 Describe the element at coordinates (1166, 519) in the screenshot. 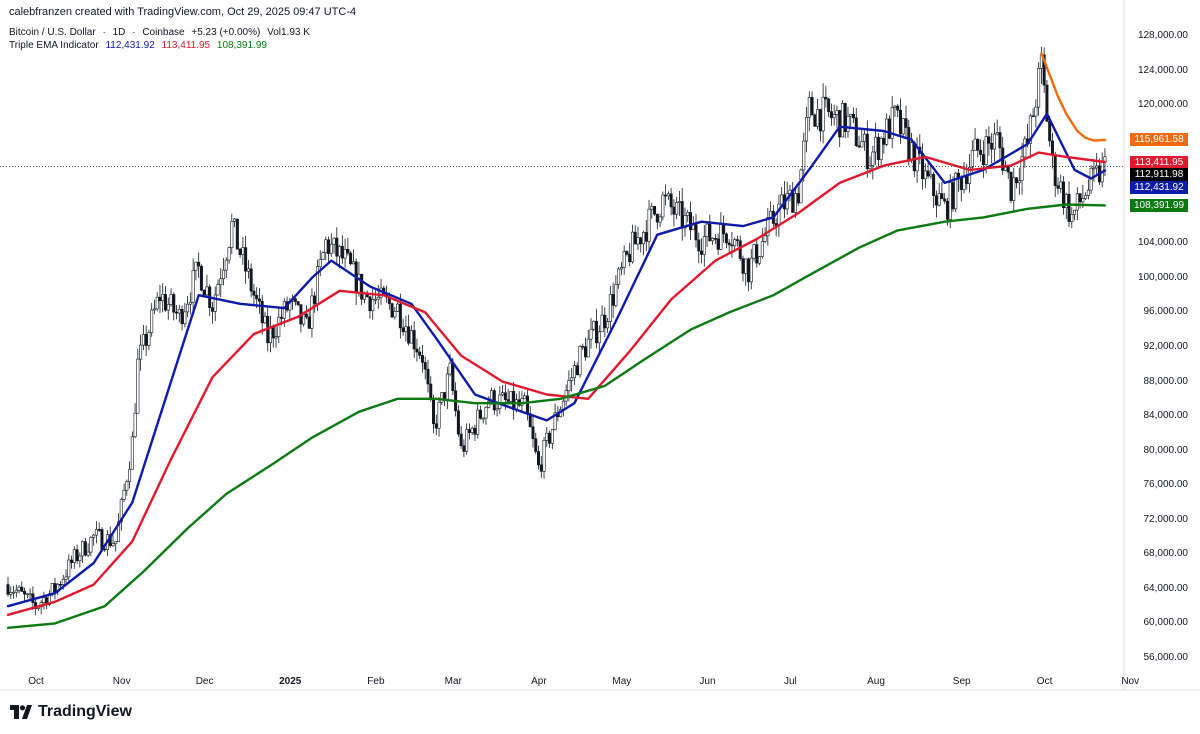

I see `y-tick-label: 72,000.00` at that location.